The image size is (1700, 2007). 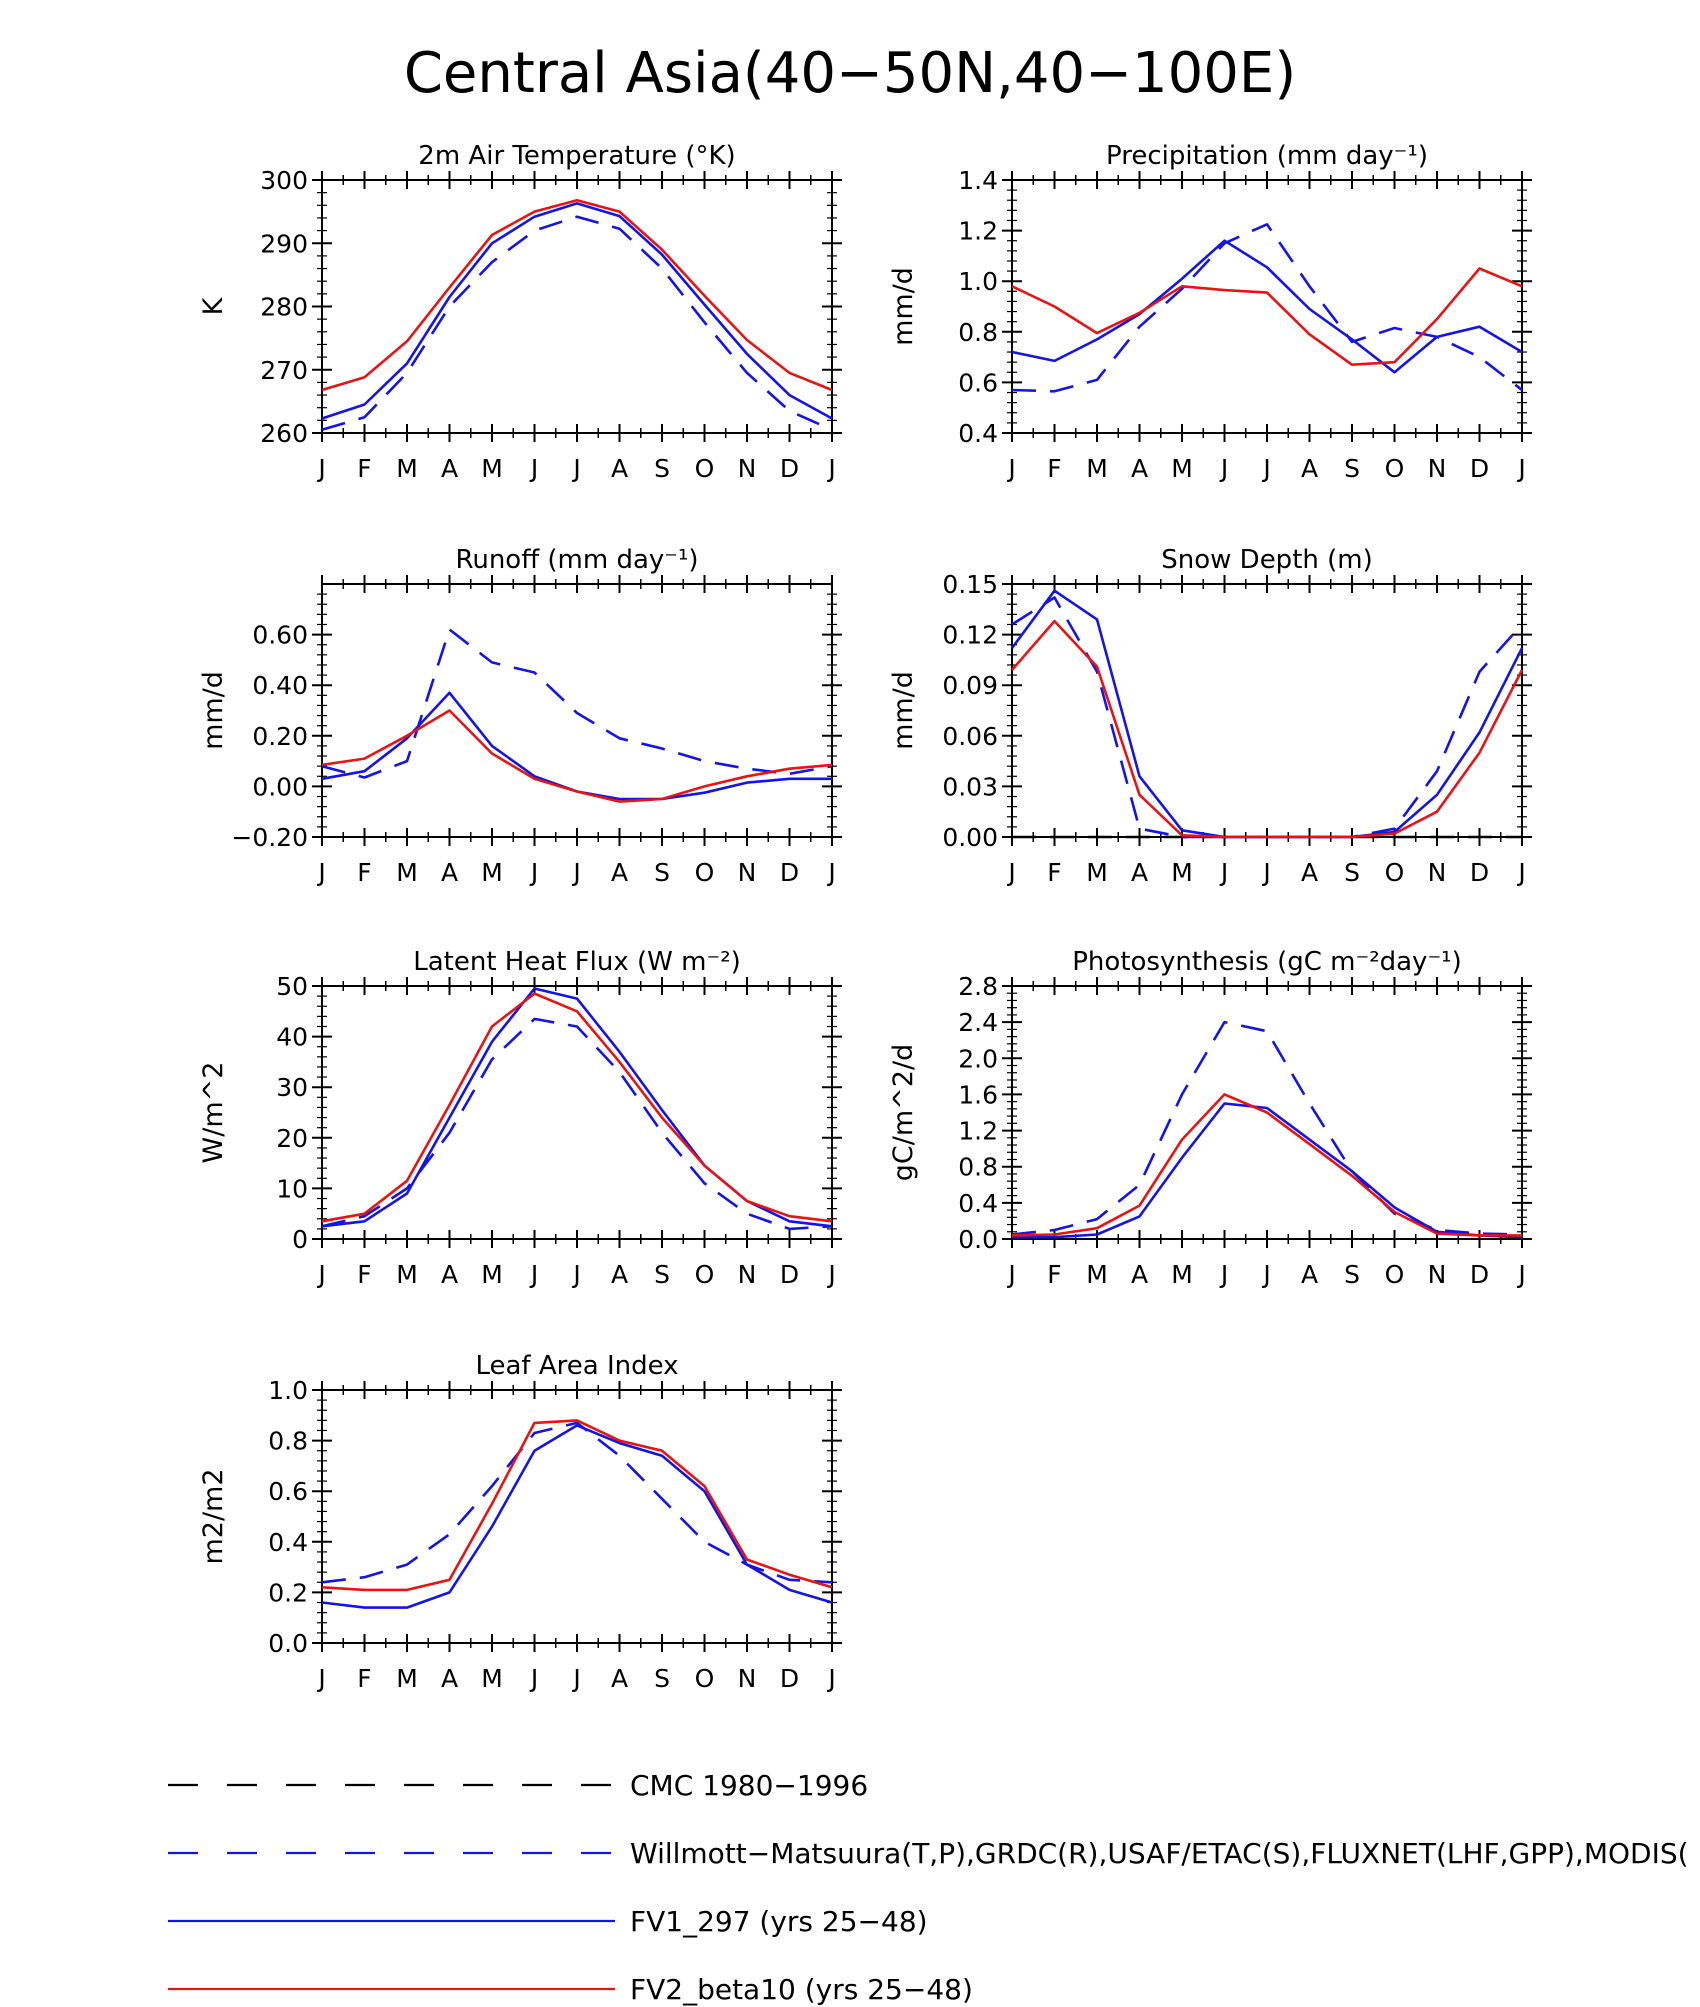 I want to click on panel-title: Photosynthesis (gC m⁻²day⁻¹), so click(x=1266, y=962).